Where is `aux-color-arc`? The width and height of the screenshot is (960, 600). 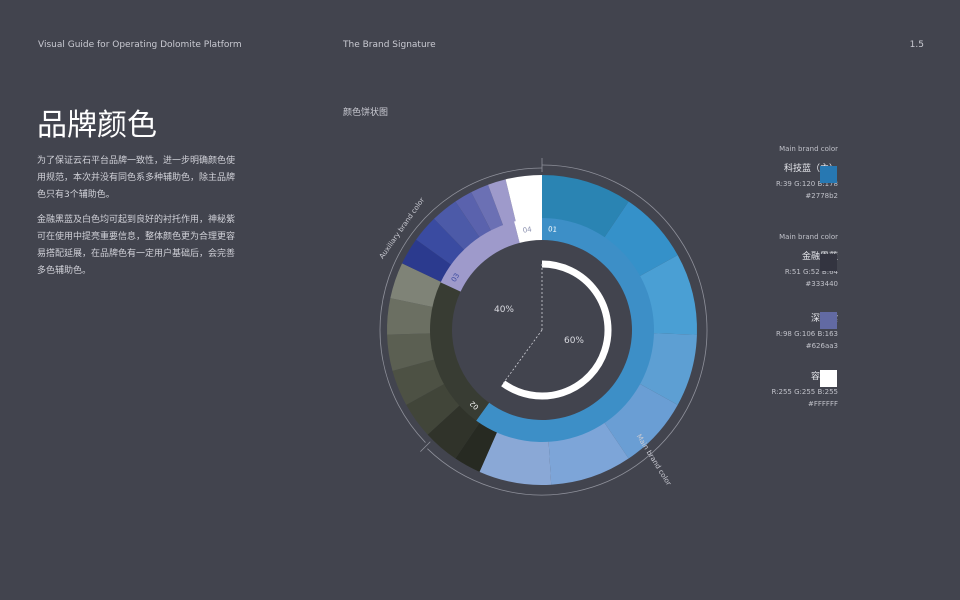
aux-color-arc is located at coordinates (461, 305).